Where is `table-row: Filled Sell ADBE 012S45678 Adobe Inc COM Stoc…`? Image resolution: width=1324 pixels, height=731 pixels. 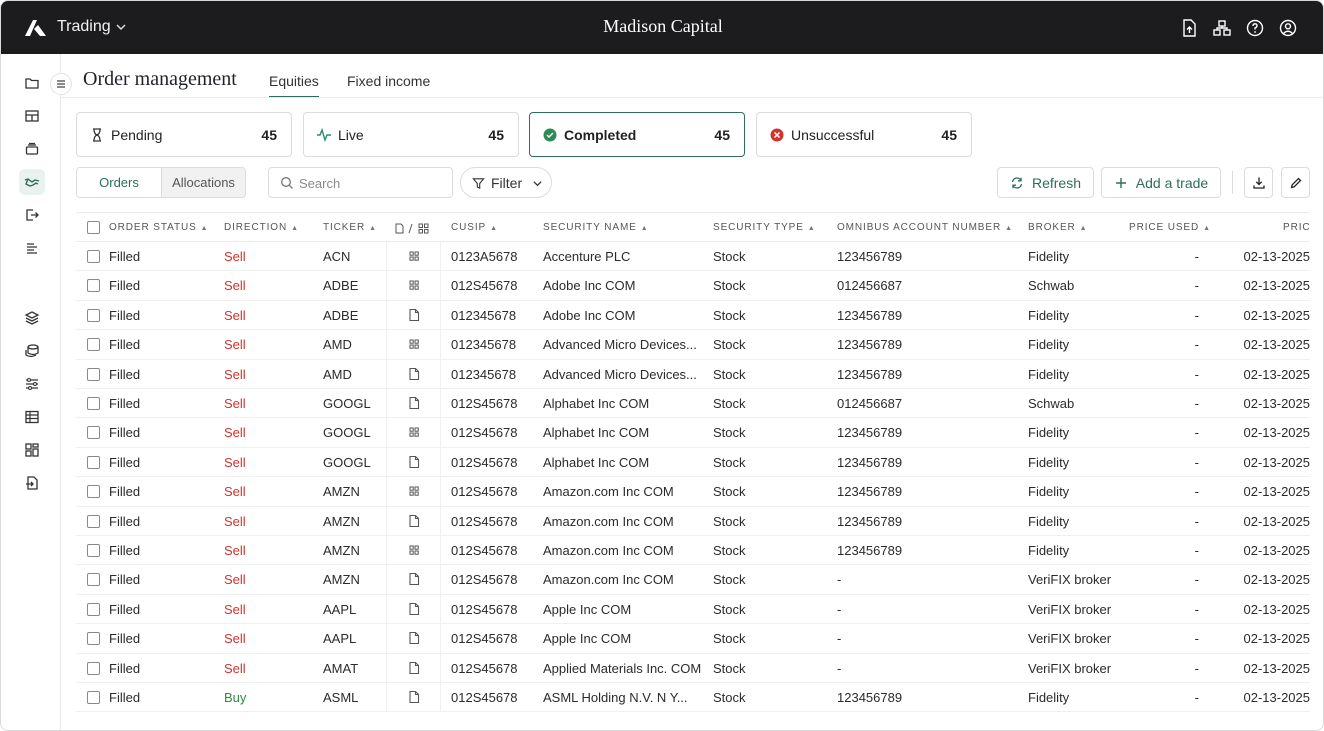
table-row: Filled Sell ADBE 012S45678 Adobe Inc COM Stoc… is located at coordinates (693, 286).